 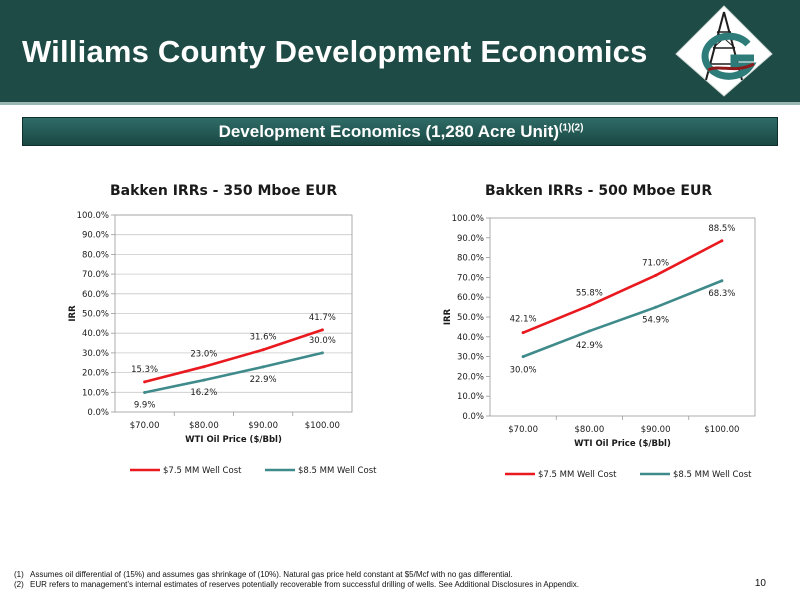 What do you see at coordinates (144, 370) in the screenshot?
I see `data-label: 15.3%` at bounding box center [144, 370].